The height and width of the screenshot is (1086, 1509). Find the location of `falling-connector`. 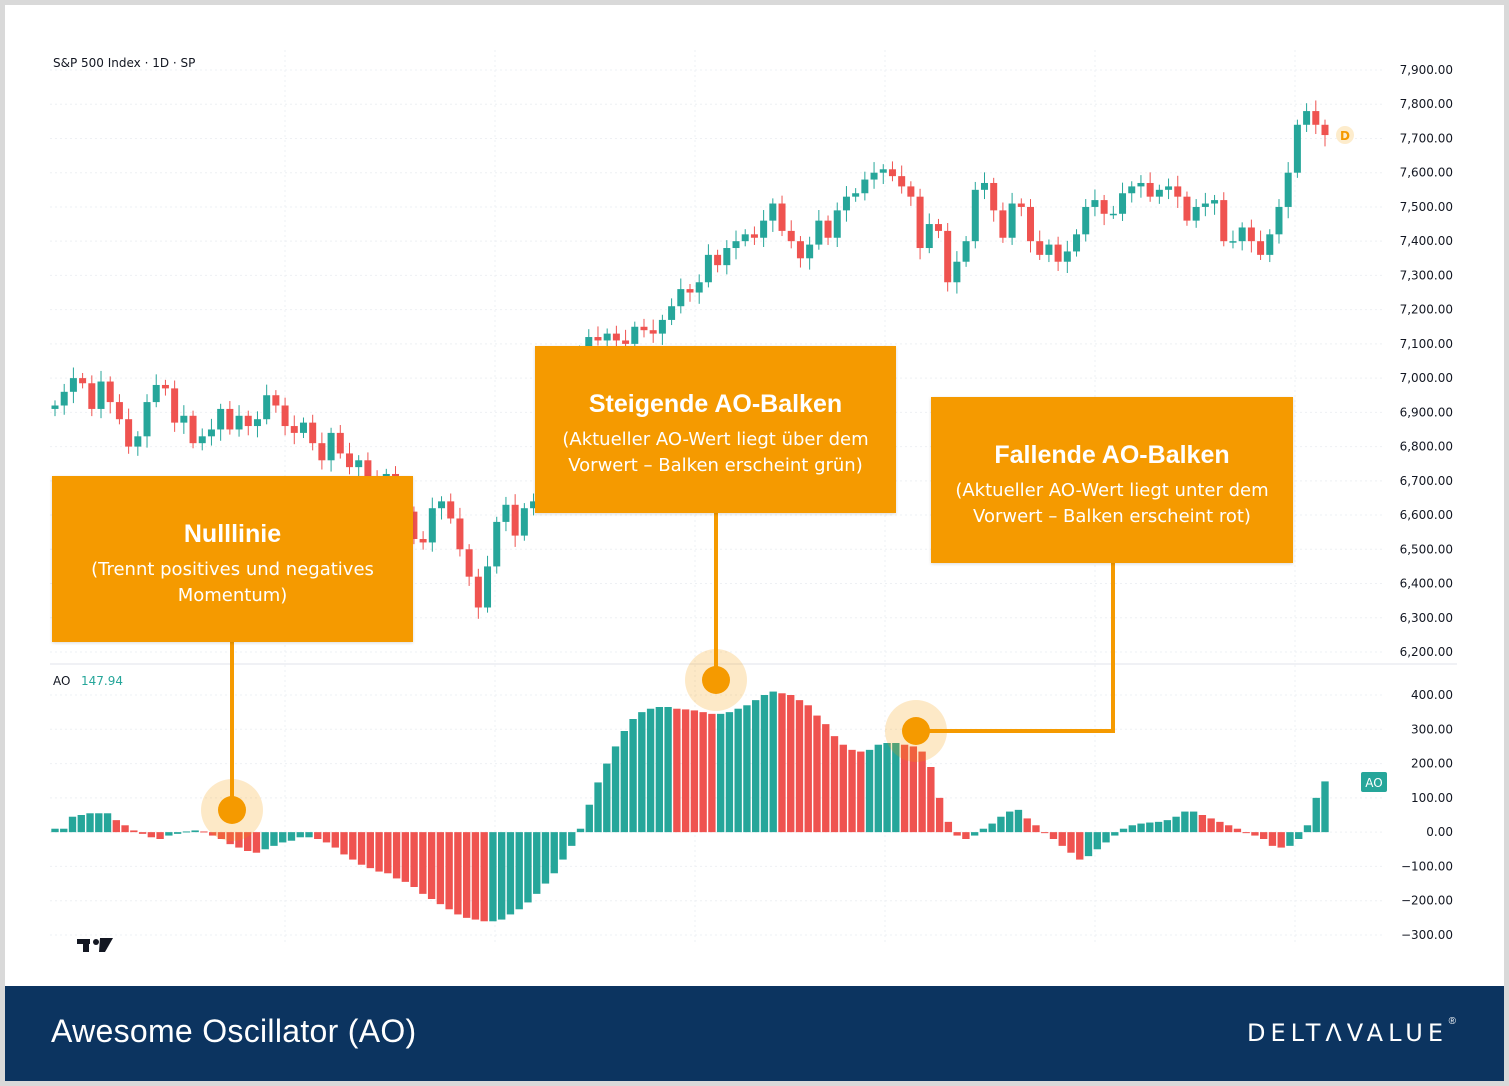

falling-connector is located at coordinates (1022, 648).